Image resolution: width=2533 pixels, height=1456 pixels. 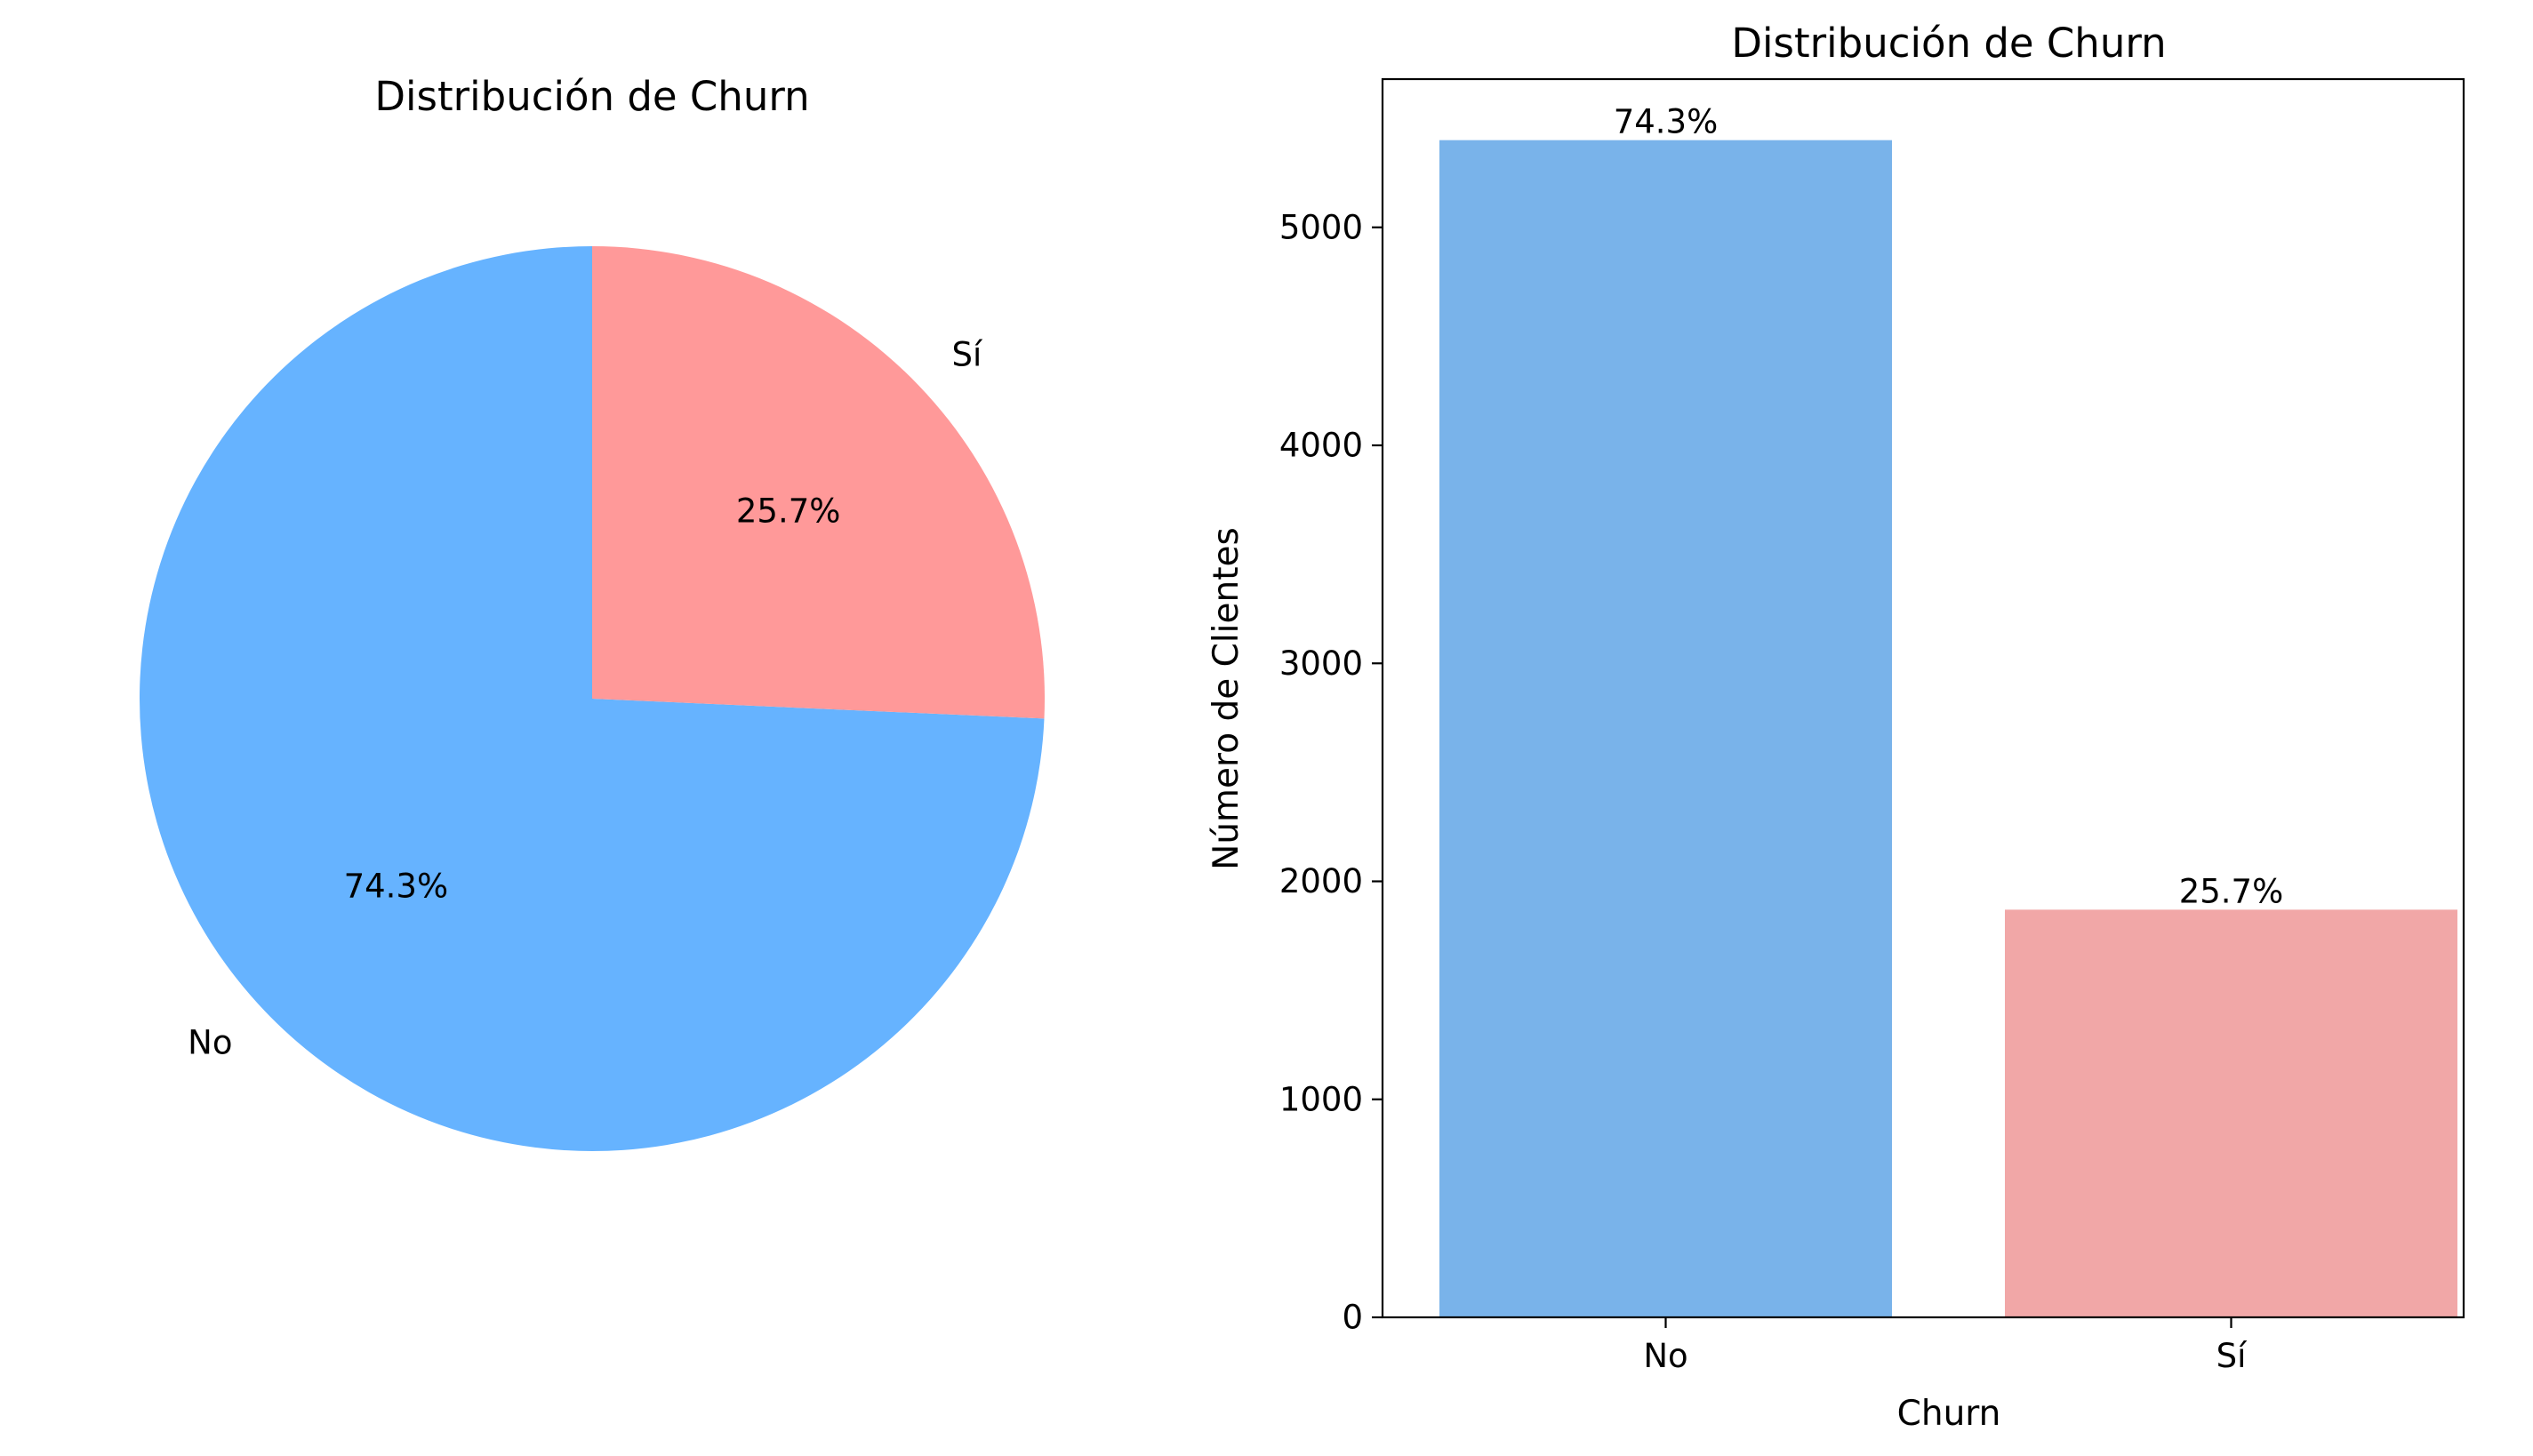 What do you see at coordinates (1666, 122) in the screenshot?
I see `bar-value-label: 74.3%` at bounding box center [1666, 122].